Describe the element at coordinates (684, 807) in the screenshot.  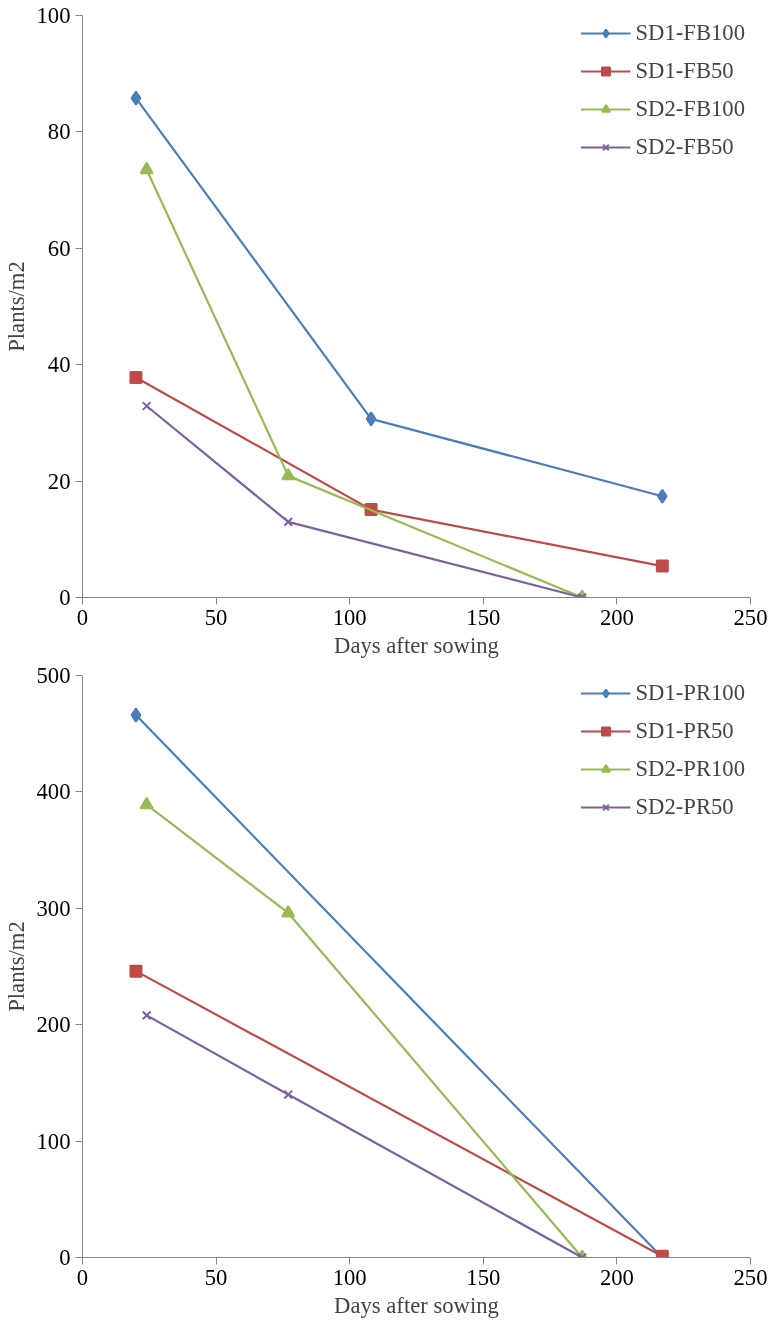
I see `legend-label: SD2-PR50` at that location.